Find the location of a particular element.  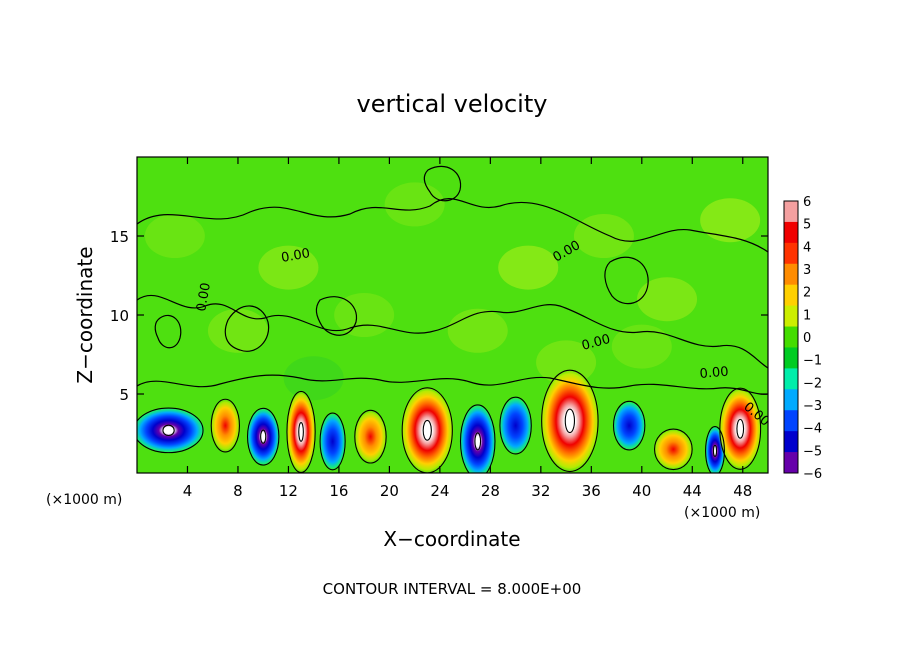

zero-contour-lower is located at coordinates (452, 384).